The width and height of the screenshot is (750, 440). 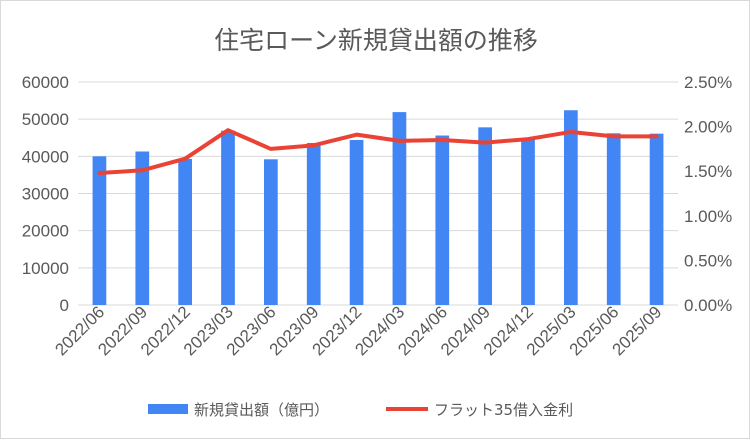 I want to click on chart-title: 住宅ローン新規貸出額の推移, so click(x=376, y=40).